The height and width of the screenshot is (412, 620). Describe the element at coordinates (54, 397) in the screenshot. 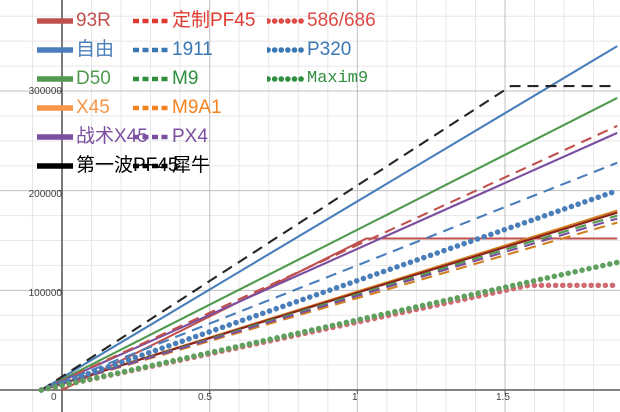

I see `xtick-label-0: 0` at that location.